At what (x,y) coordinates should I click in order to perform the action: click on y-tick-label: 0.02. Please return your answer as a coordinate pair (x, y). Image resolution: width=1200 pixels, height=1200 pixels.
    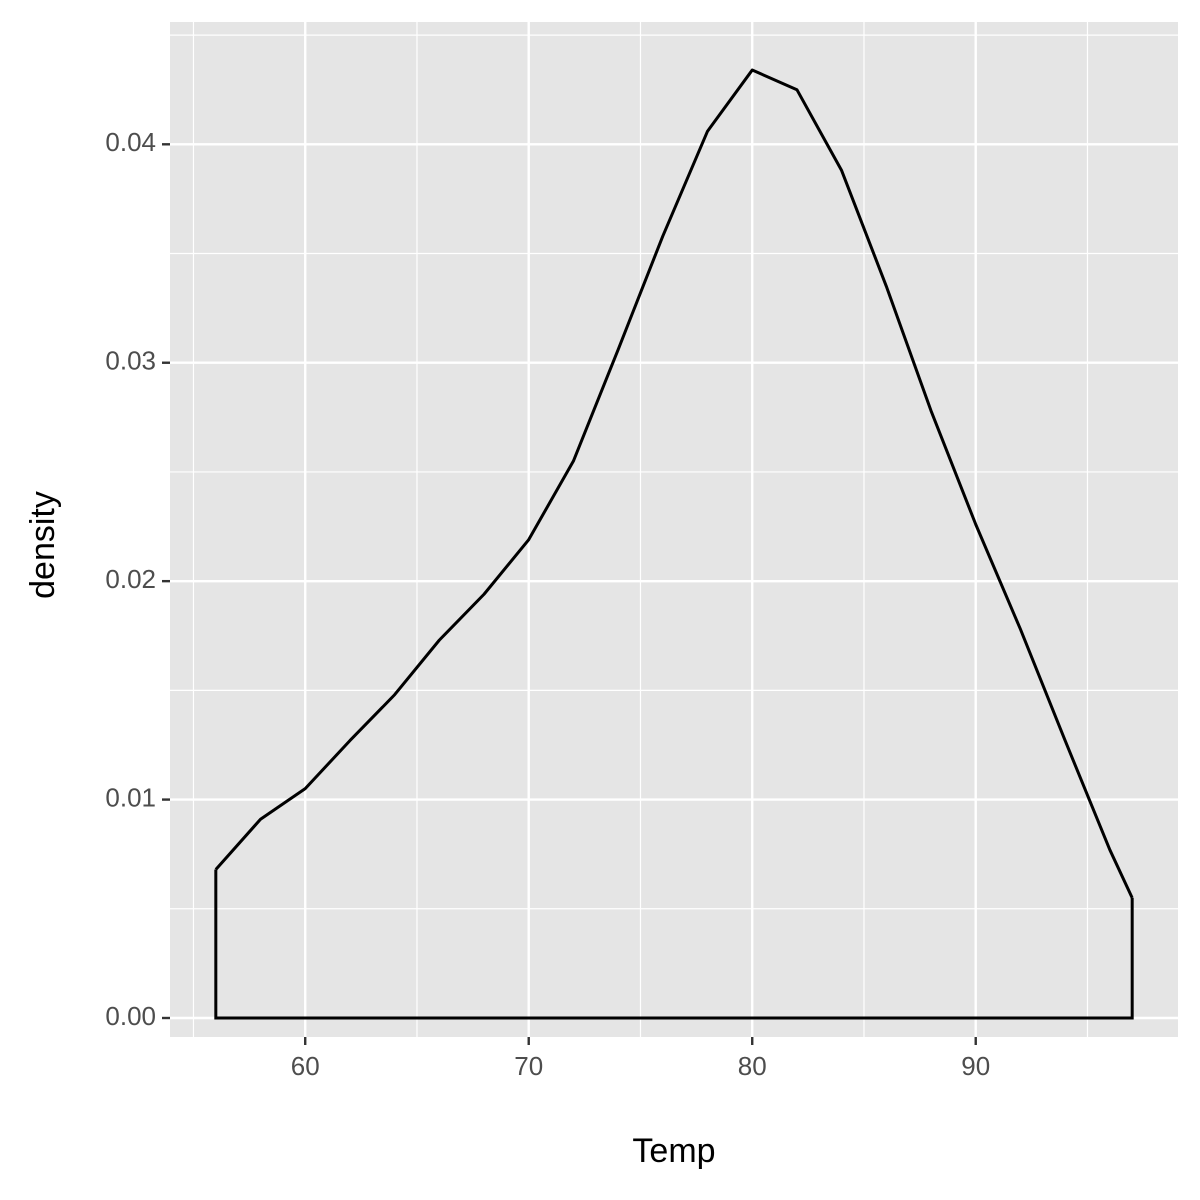
    Looking at the image, I should click on (130, 579).